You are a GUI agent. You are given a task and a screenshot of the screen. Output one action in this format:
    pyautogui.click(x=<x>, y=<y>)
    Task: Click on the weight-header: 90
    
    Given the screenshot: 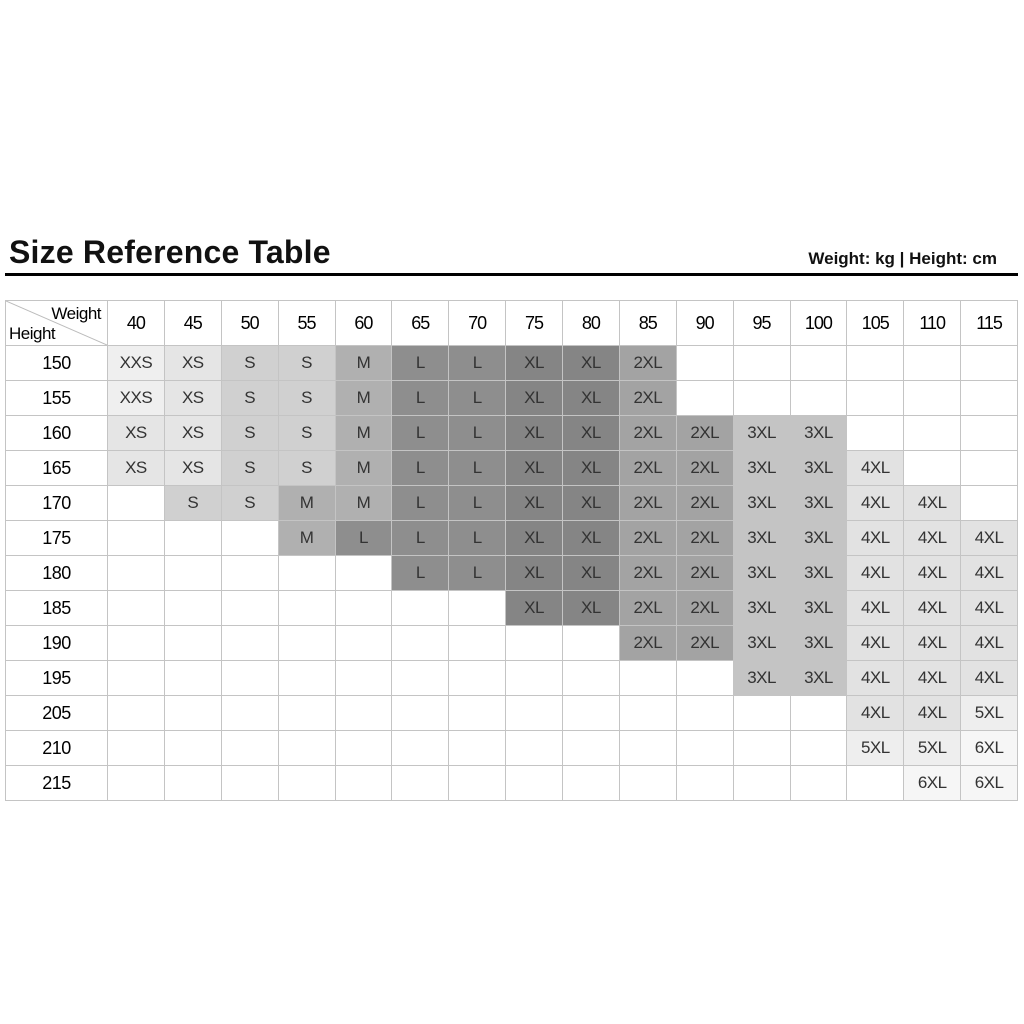 What is the action you would take?
    pyautogui.click(x=704, y=323)
    